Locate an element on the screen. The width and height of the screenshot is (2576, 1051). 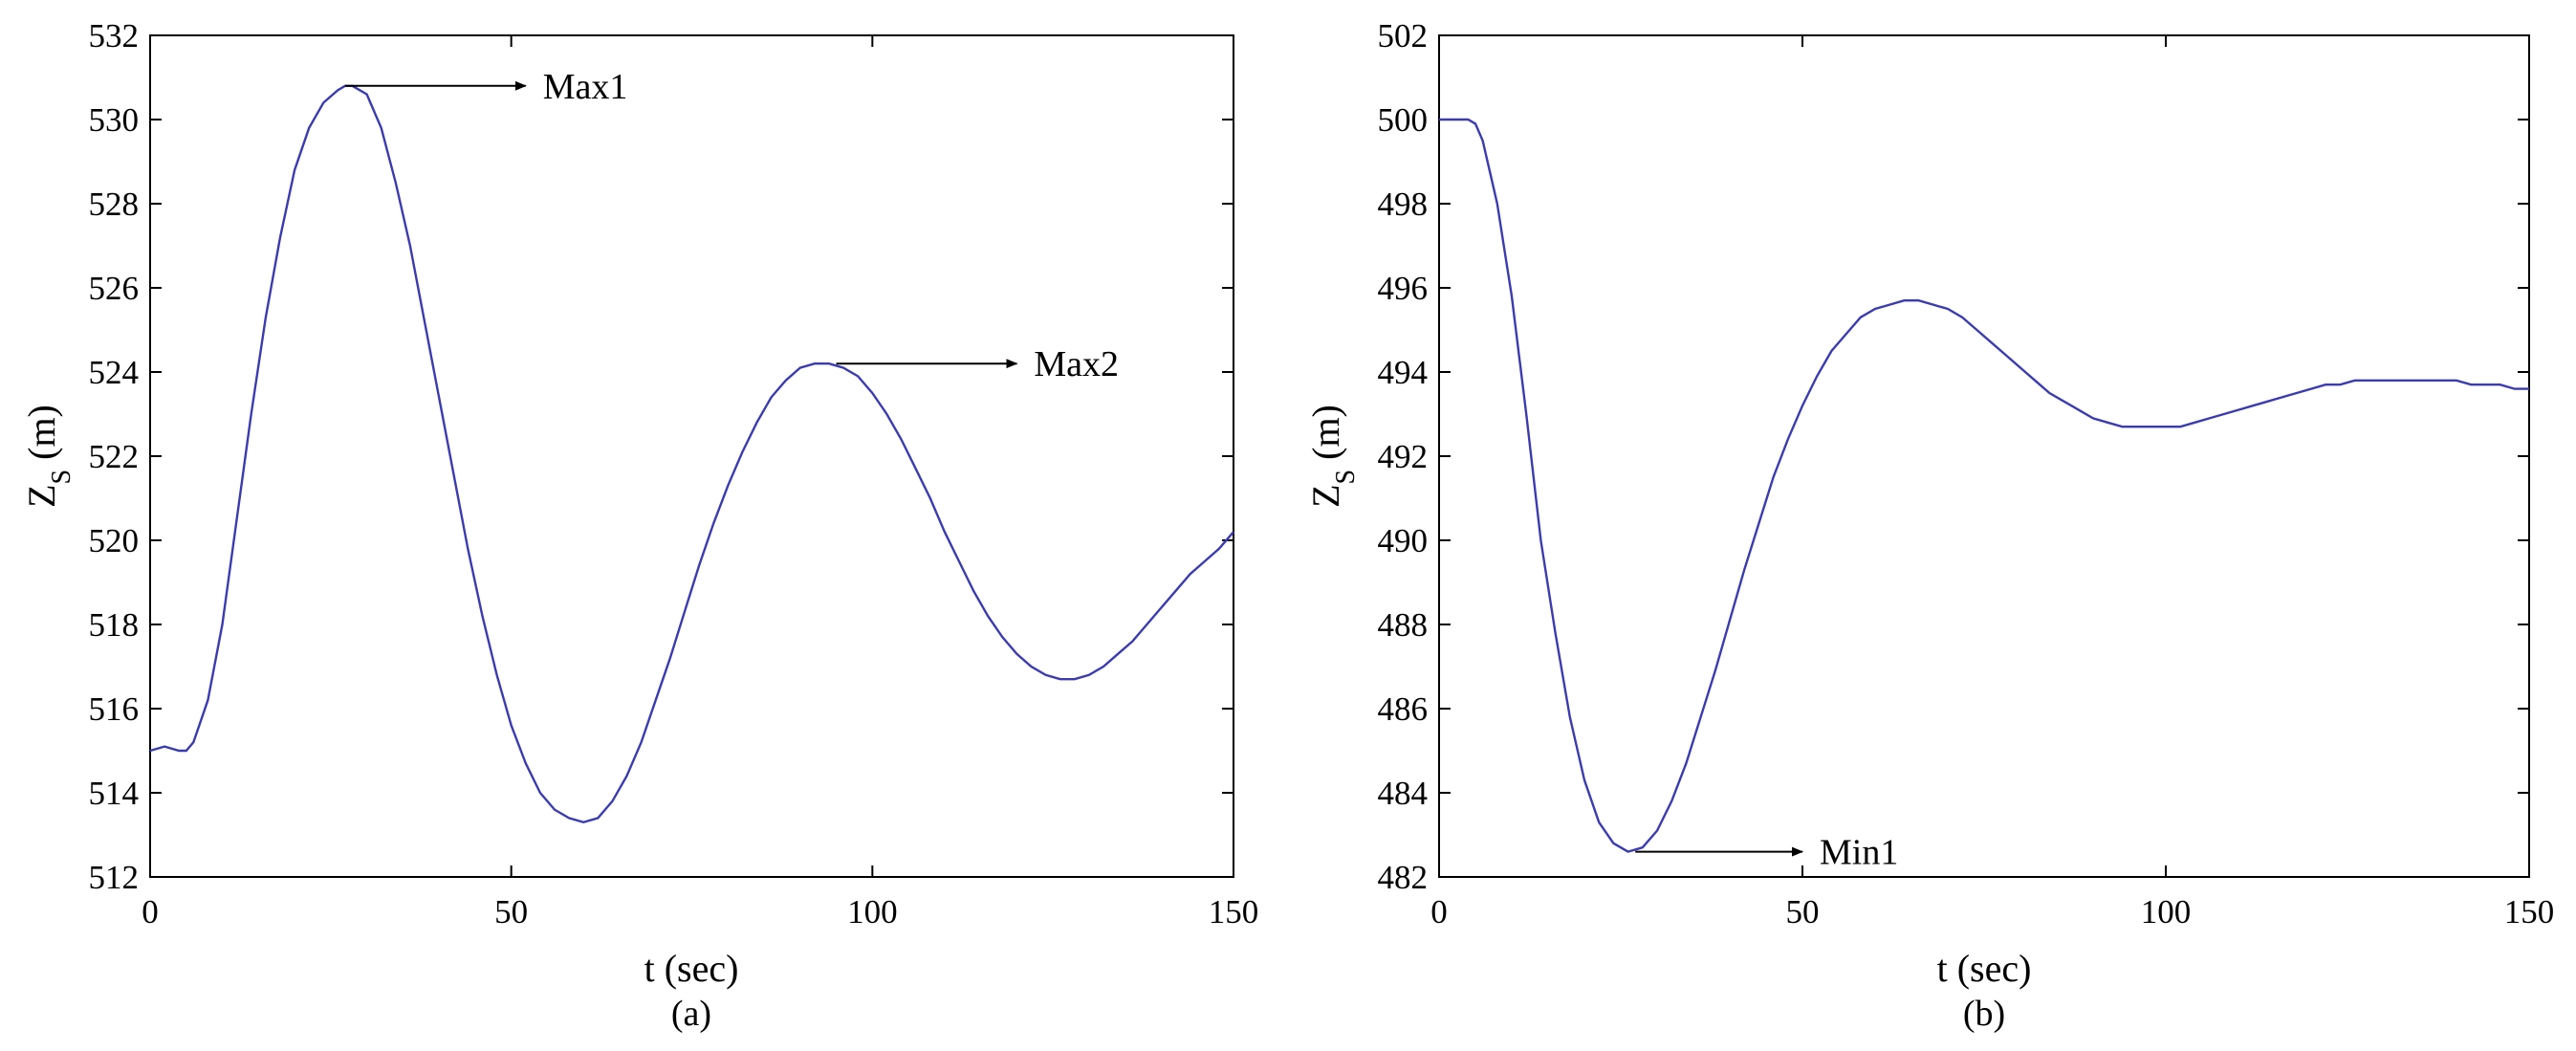
y-tick-label: 512 is located at coordinates (114, 877).